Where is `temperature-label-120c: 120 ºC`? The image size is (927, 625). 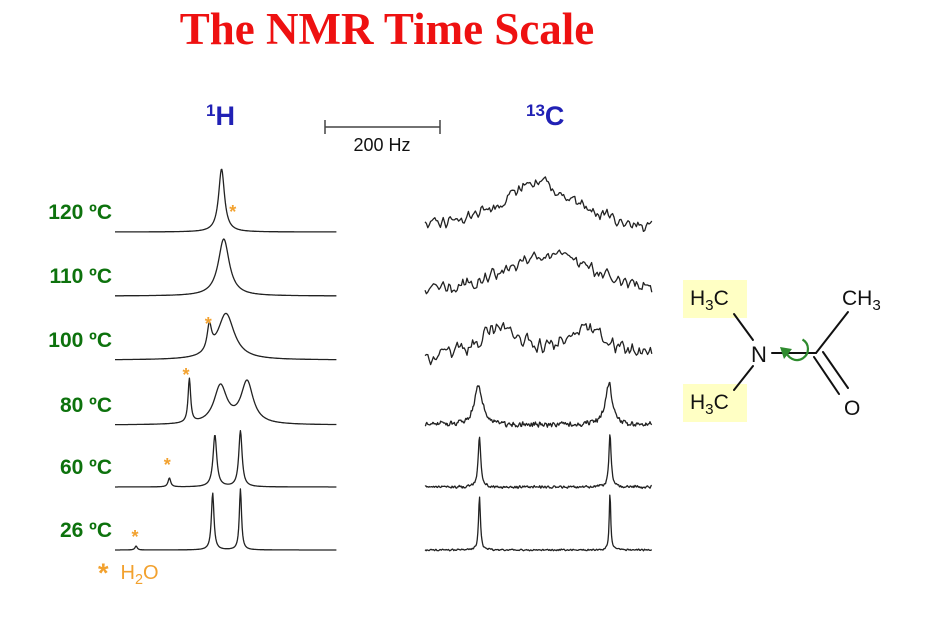 temperature-label-120c: 120 ºC is located at coordinates (80, 212).